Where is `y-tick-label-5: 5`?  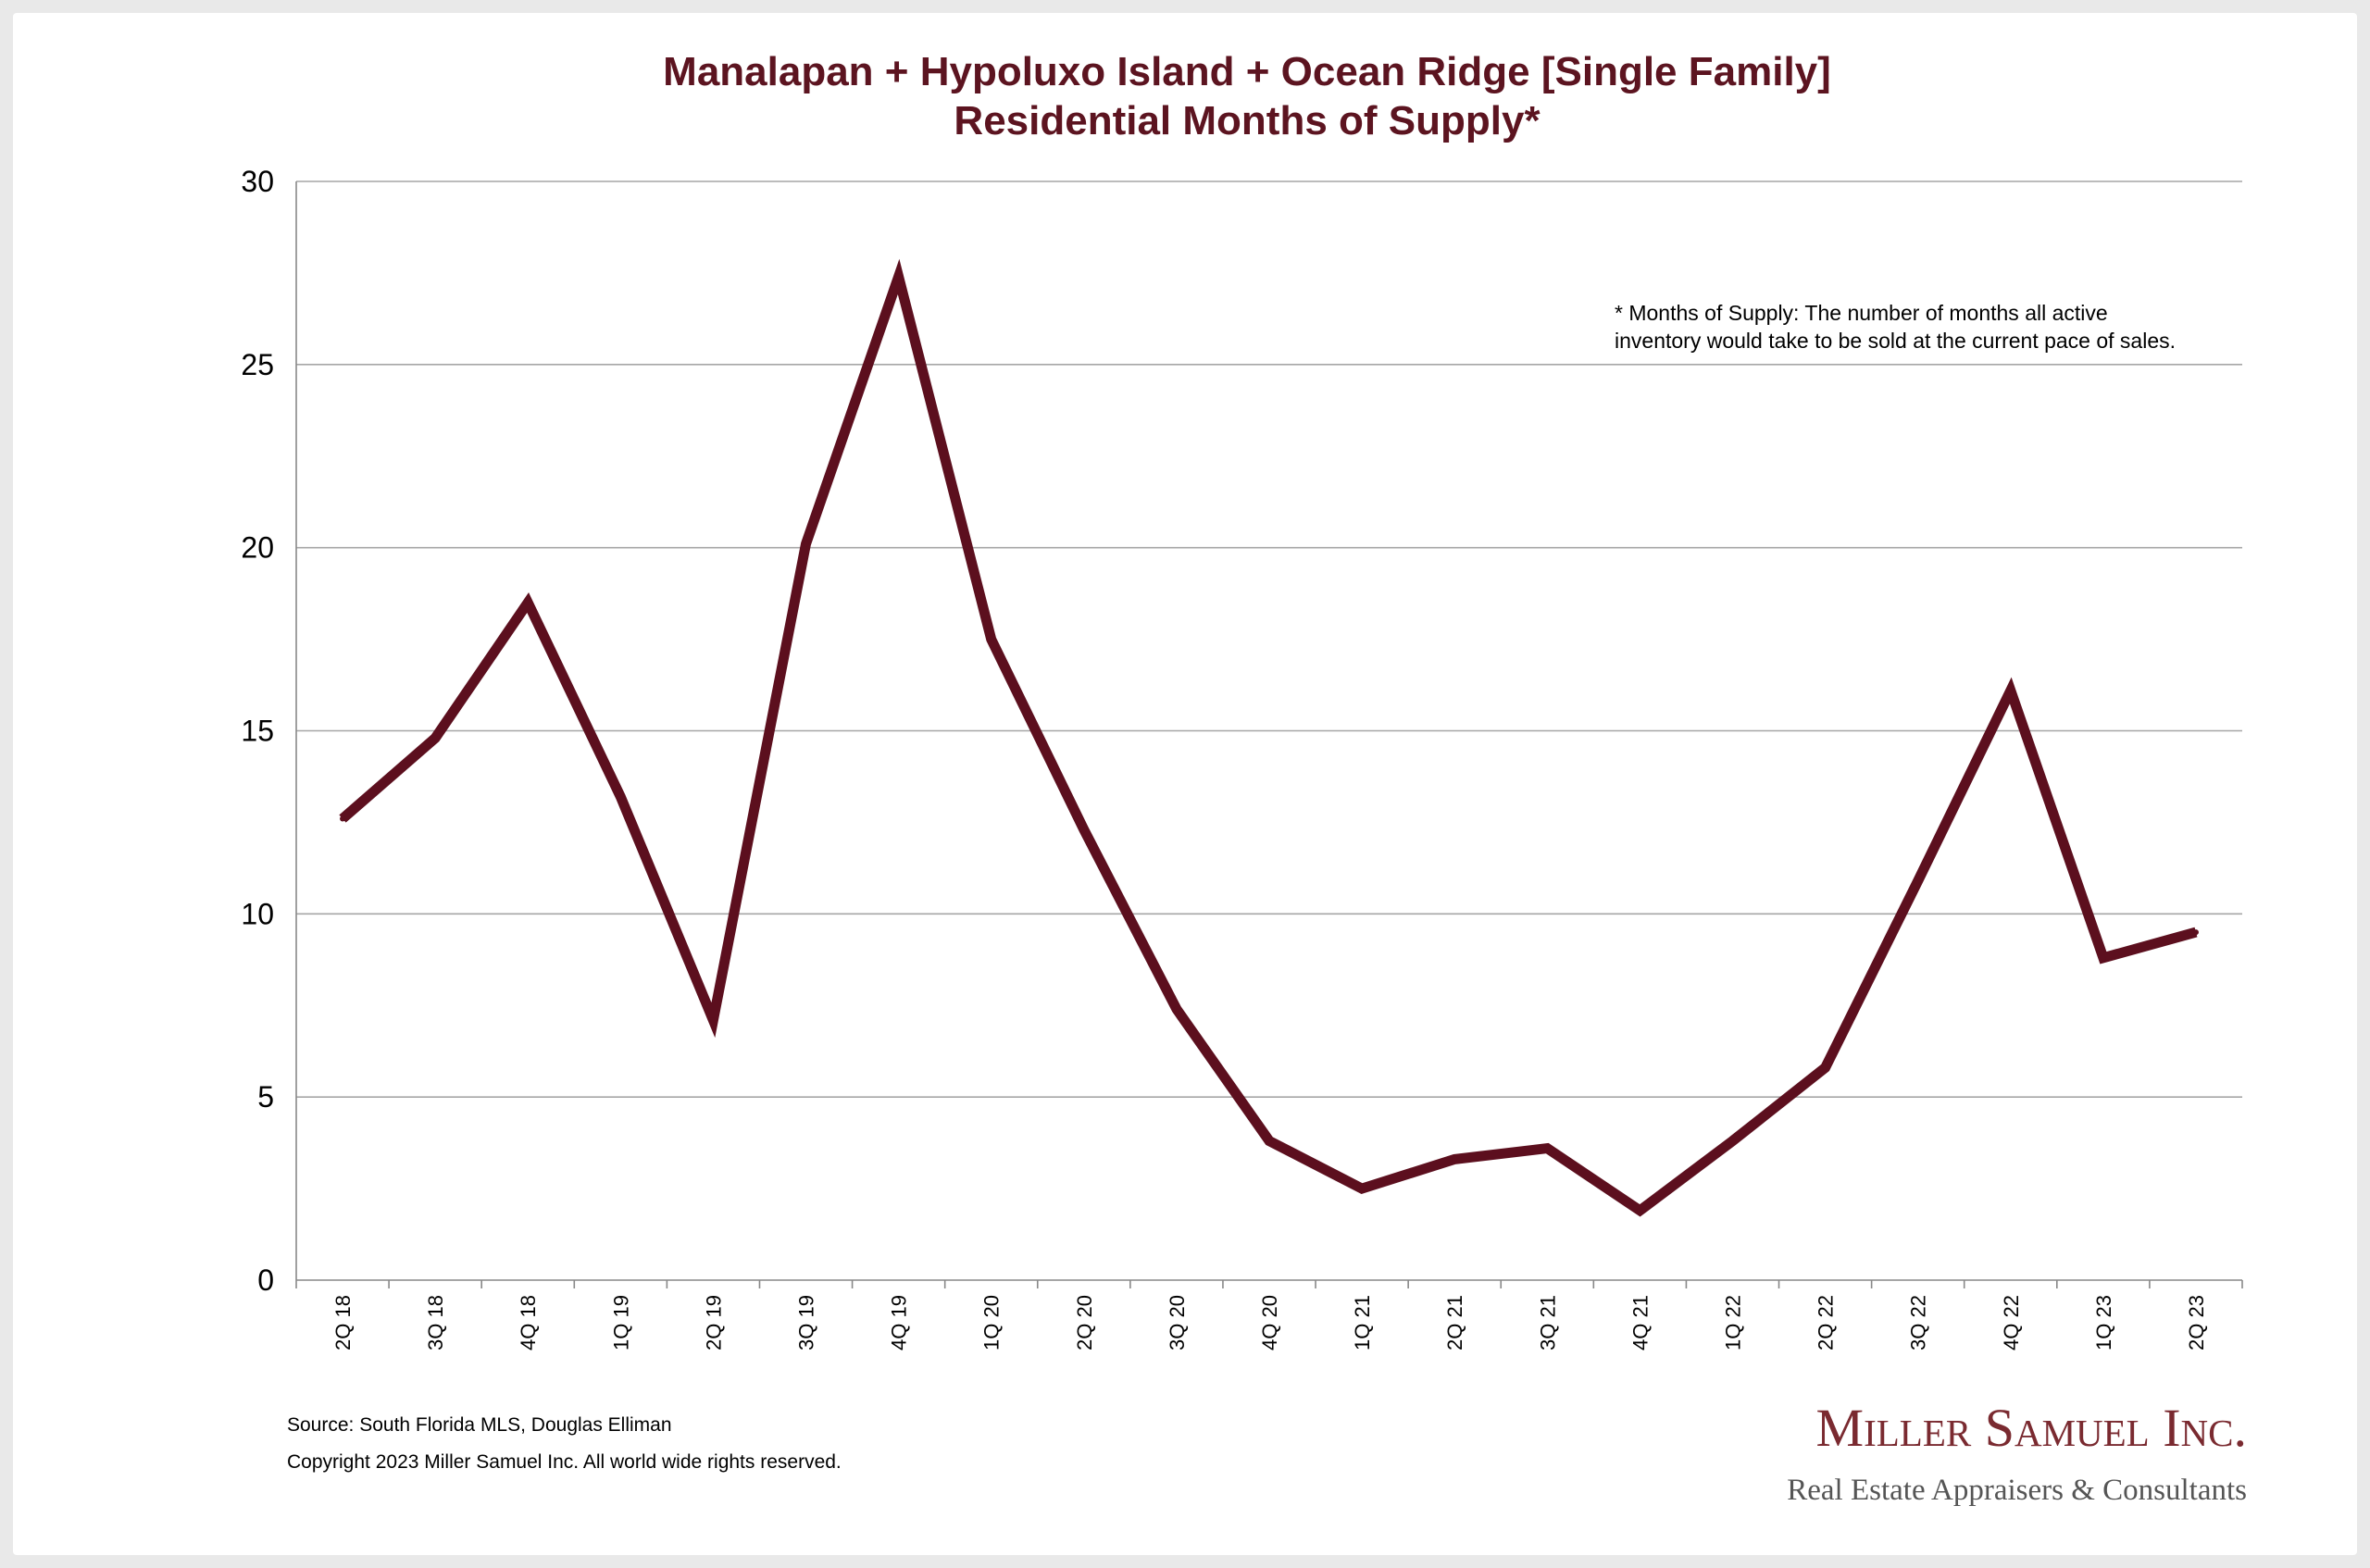 y-tick-label-5: 5 is located at coordinates (265, 1097).